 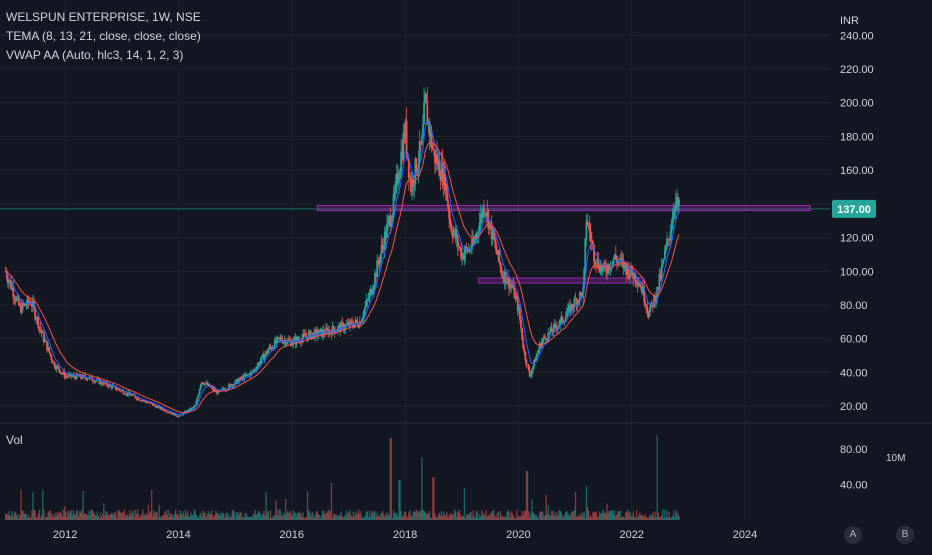 What do you see at coordinates (95, 55) in the screenshot?
I see `vwap-indicator-label: VWAP AA (Auto, hlc3, 14, 1, 2, 3)` at bounding box center [95, 55].